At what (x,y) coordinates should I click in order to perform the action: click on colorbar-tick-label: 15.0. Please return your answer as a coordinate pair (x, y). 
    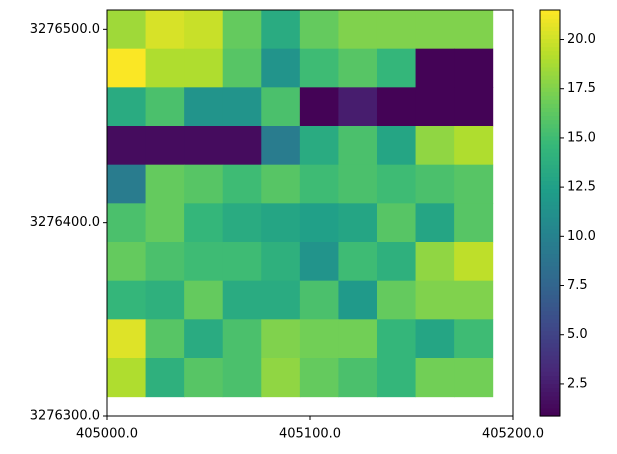
    Looking at the image, I should click on (581, 137).